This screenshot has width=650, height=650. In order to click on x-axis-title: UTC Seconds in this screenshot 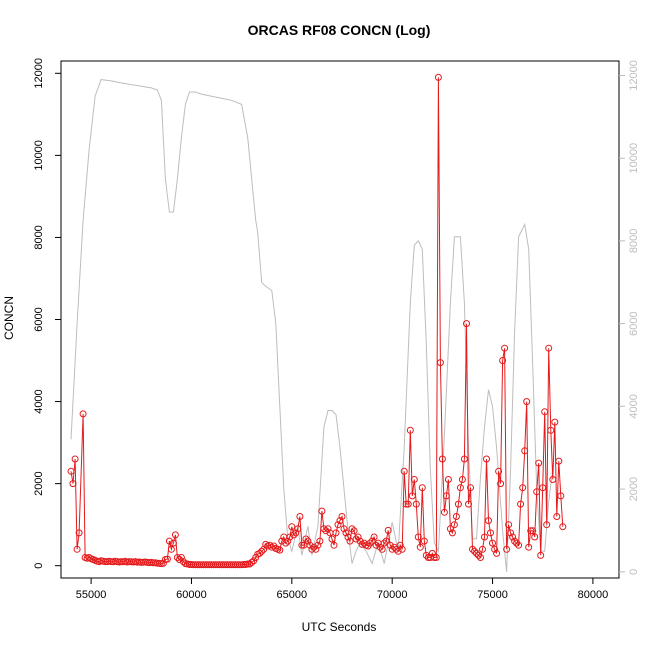, I will do `click(339, 627)`.